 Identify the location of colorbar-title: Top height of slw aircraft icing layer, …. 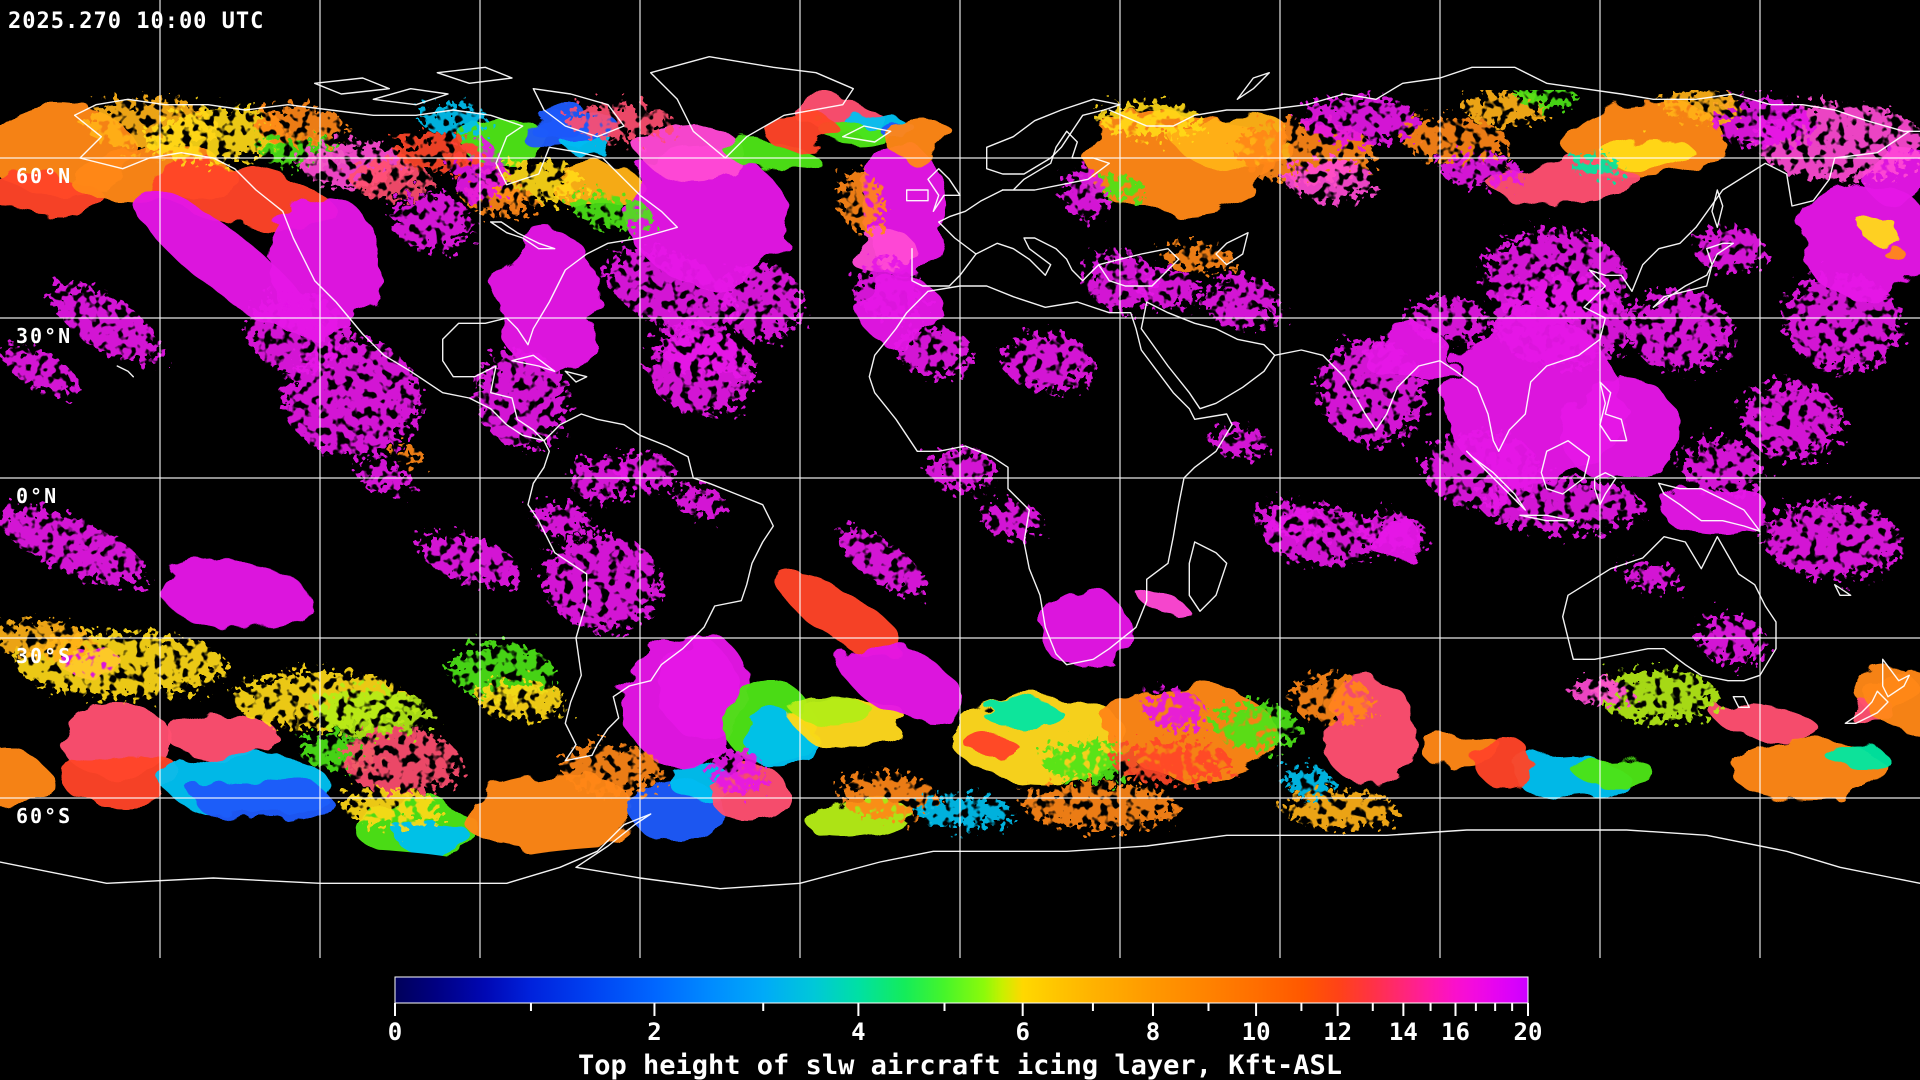
(960, 1065).